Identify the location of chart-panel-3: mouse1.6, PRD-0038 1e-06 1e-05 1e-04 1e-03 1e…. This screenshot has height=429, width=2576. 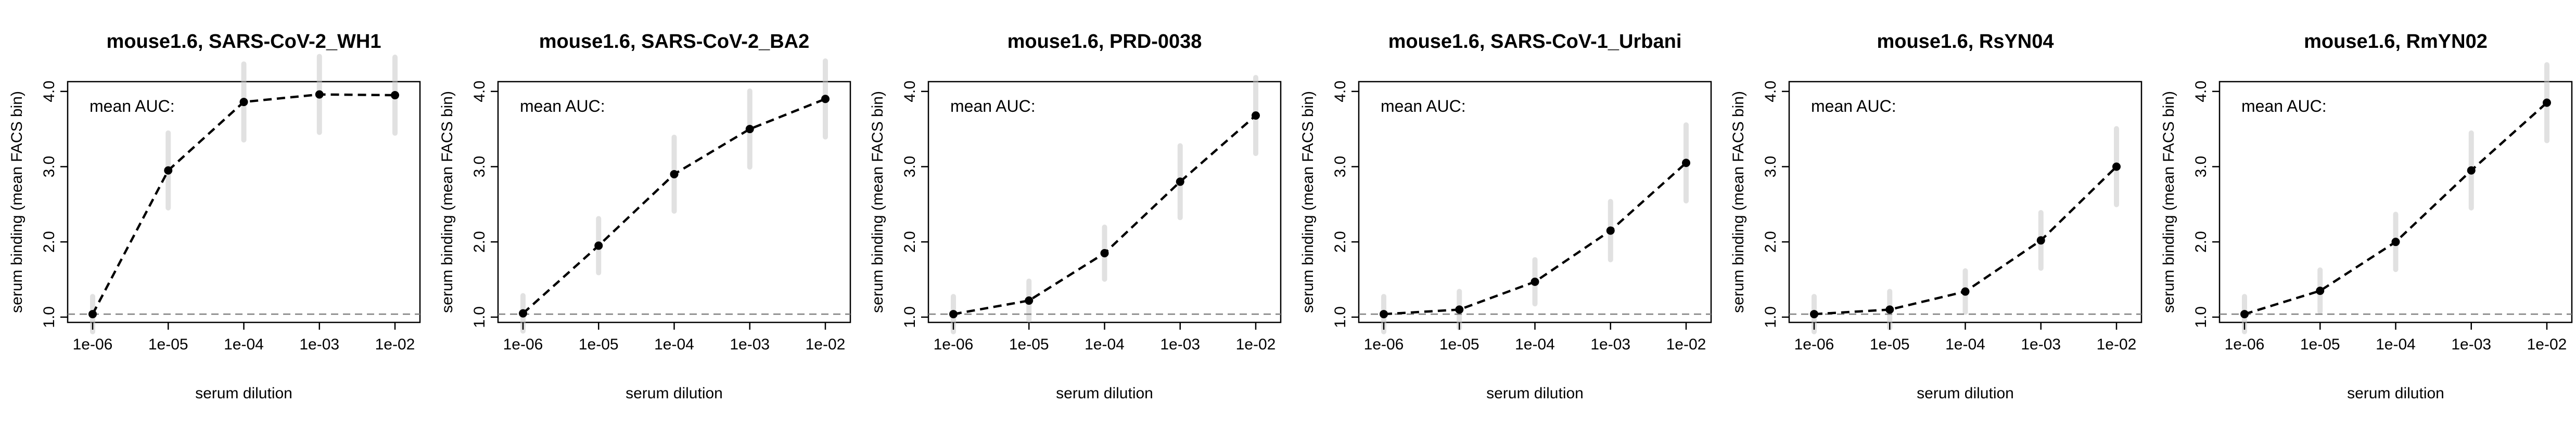
(1075, 217).